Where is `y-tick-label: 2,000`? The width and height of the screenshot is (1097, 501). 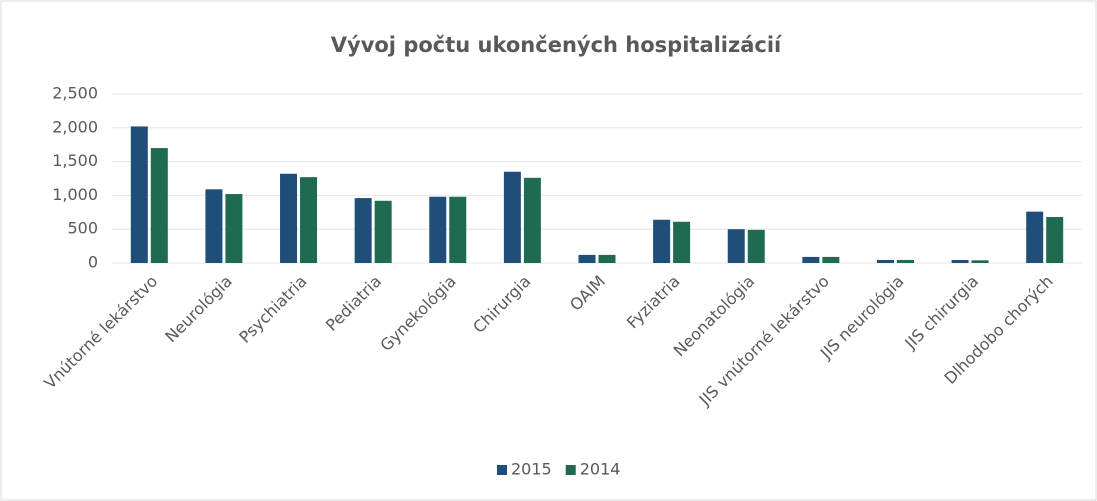
y-tick-label: 2,000 is located at coordinates (75, 126).